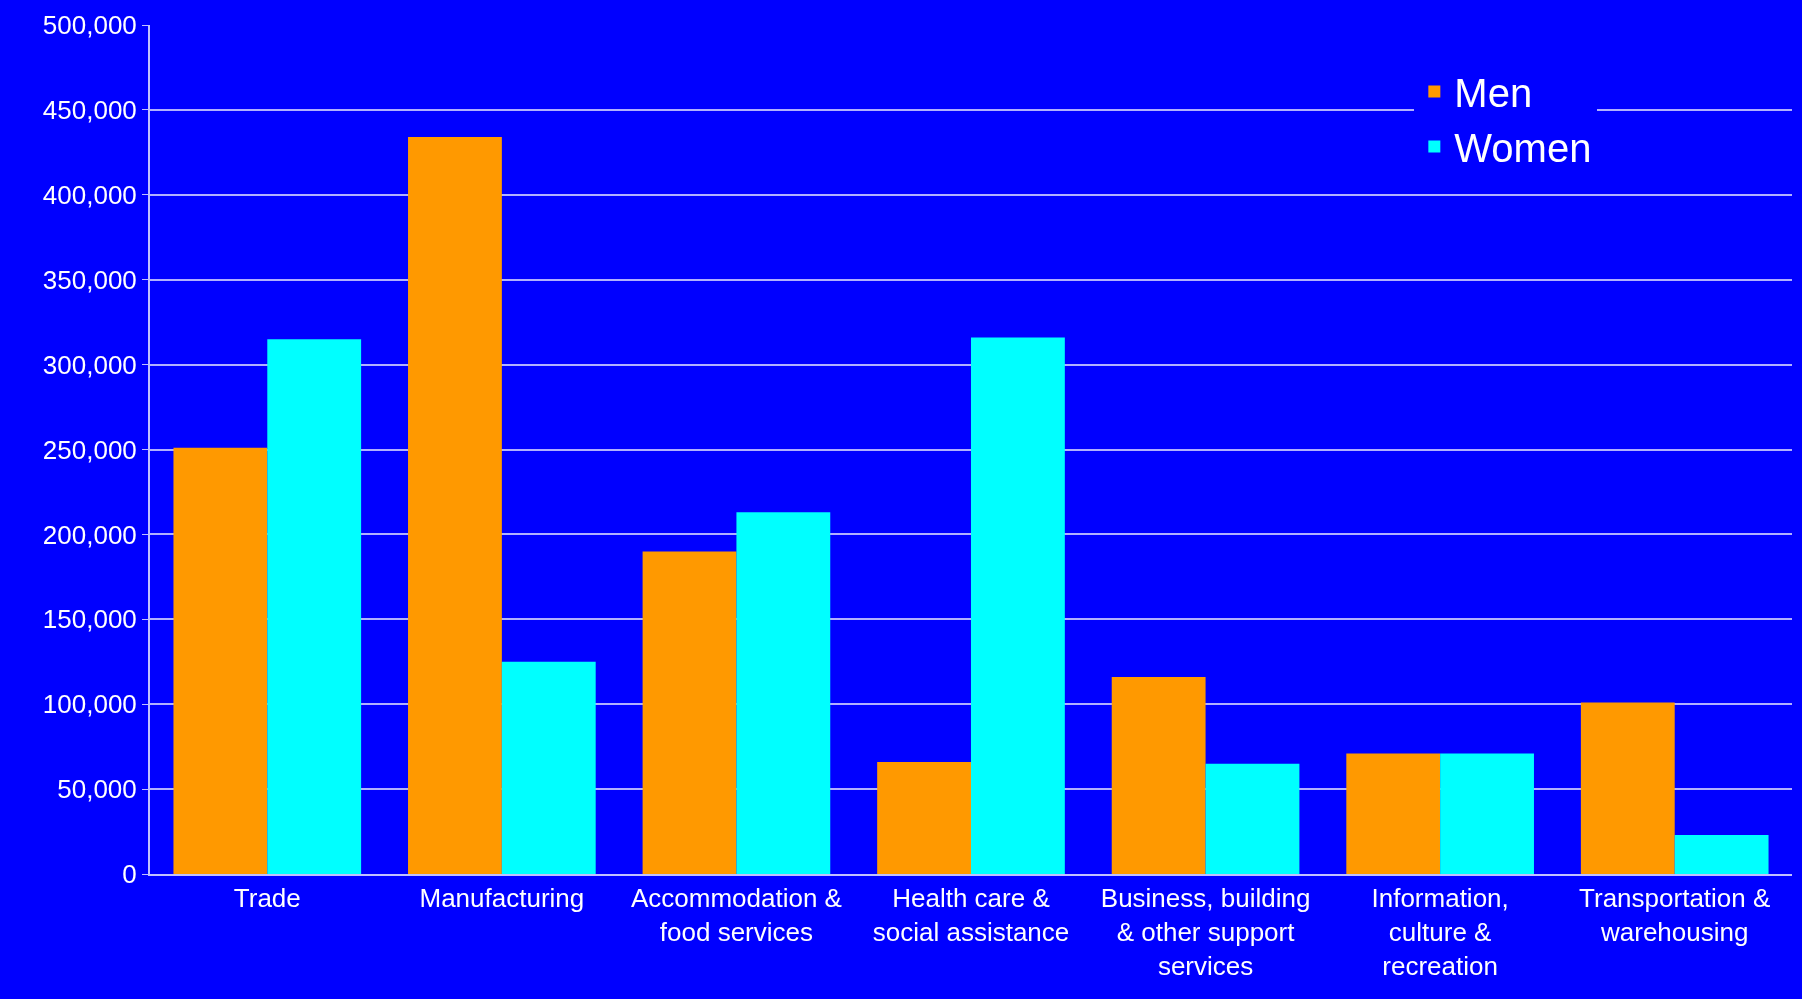 The width and height of the screenshot is (1802, 999). Describe the element at coordinates (1205, 932) in the screenshot. I see `x-tick-label: Business, building & other support services` at that location.